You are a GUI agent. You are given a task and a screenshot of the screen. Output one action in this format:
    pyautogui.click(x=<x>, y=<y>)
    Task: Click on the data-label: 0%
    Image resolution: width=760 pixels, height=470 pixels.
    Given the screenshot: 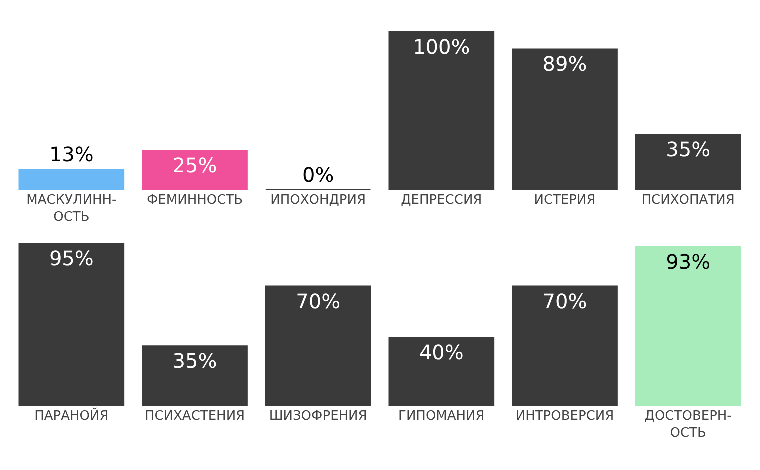 What is the action you would take?
    pyautogui.click(x=318, y=175)
    